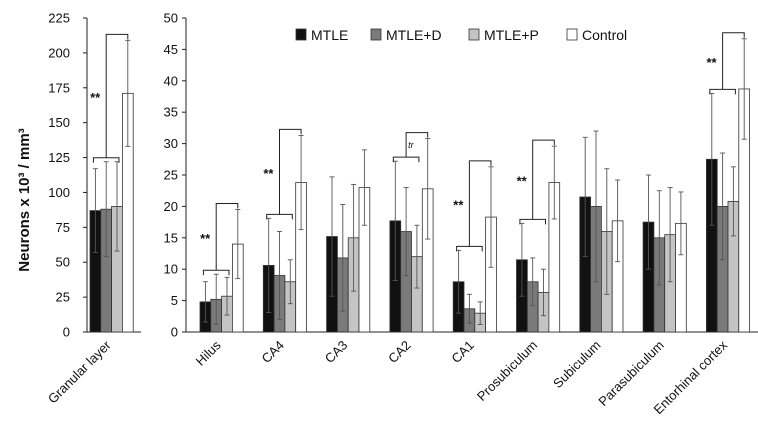 This screenshot has height=446, width=758. Describe the element at coordinates (59, 157) in the screenshot. I see `y-tick-label: 125` at that location.